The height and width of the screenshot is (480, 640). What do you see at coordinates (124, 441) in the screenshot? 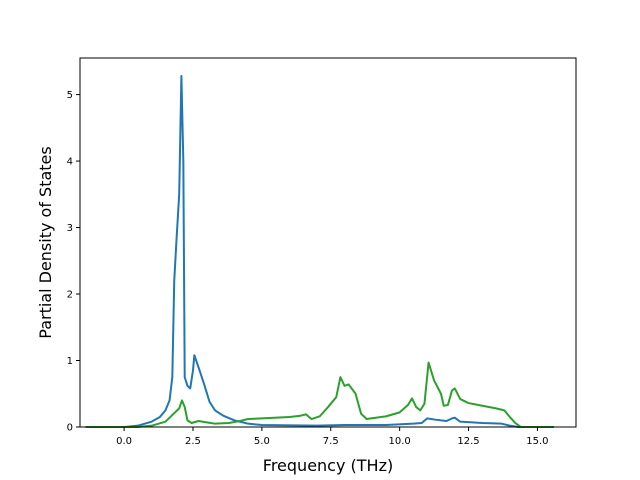
I see `x-tick-label: 0.0` at bounding box center [124, 441].